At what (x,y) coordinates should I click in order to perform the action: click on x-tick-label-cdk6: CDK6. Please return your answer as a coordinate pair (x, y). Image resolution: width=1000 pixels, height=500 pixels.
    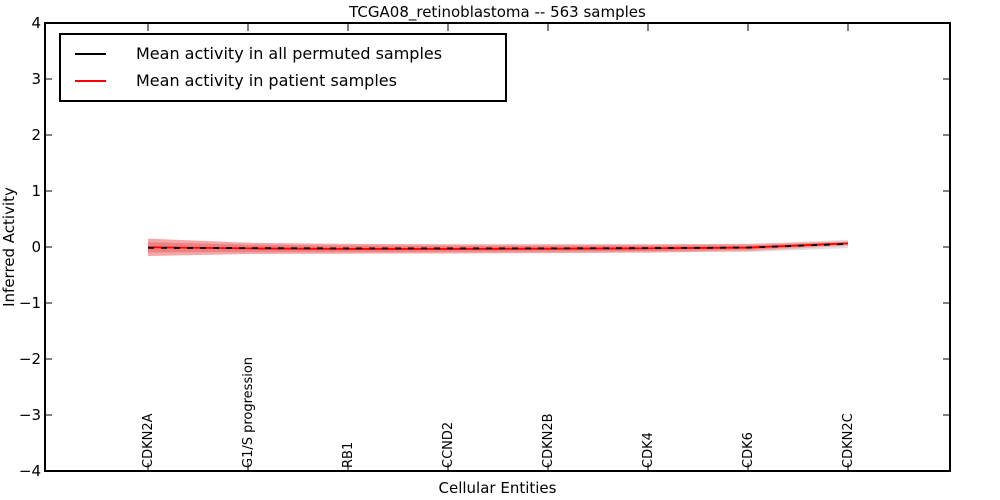
    Looking at the image, I should click on (748, 450).